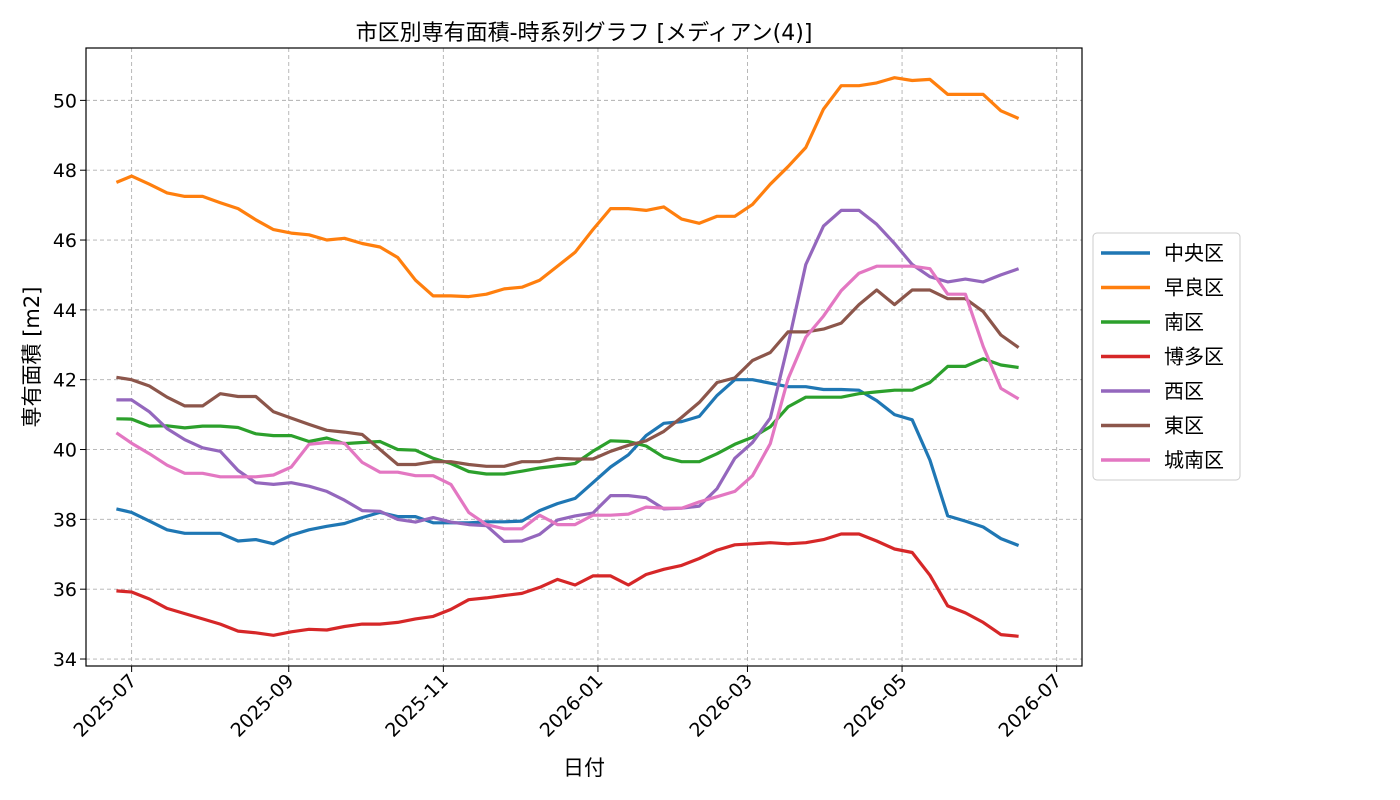 The image size is (1400, 800). I want to click on y-tick-label: 40, so click(65, 451).